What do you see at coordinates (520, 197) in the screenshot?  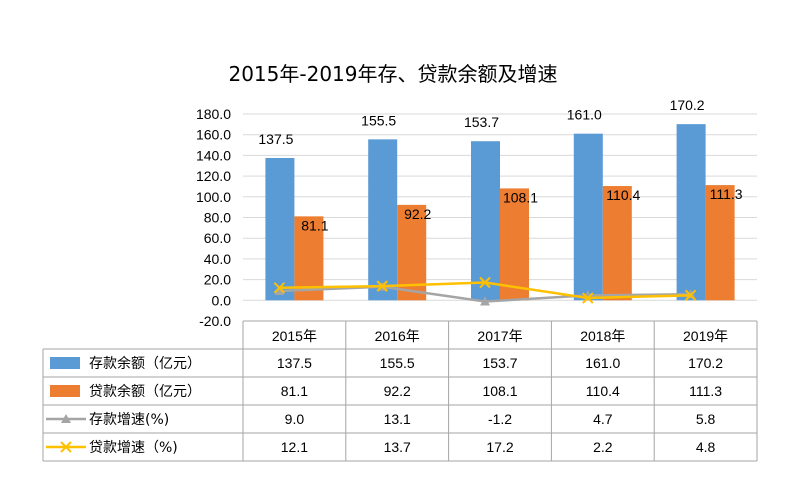 I see `data-label: 108.1` at bounding box center [520, 197].